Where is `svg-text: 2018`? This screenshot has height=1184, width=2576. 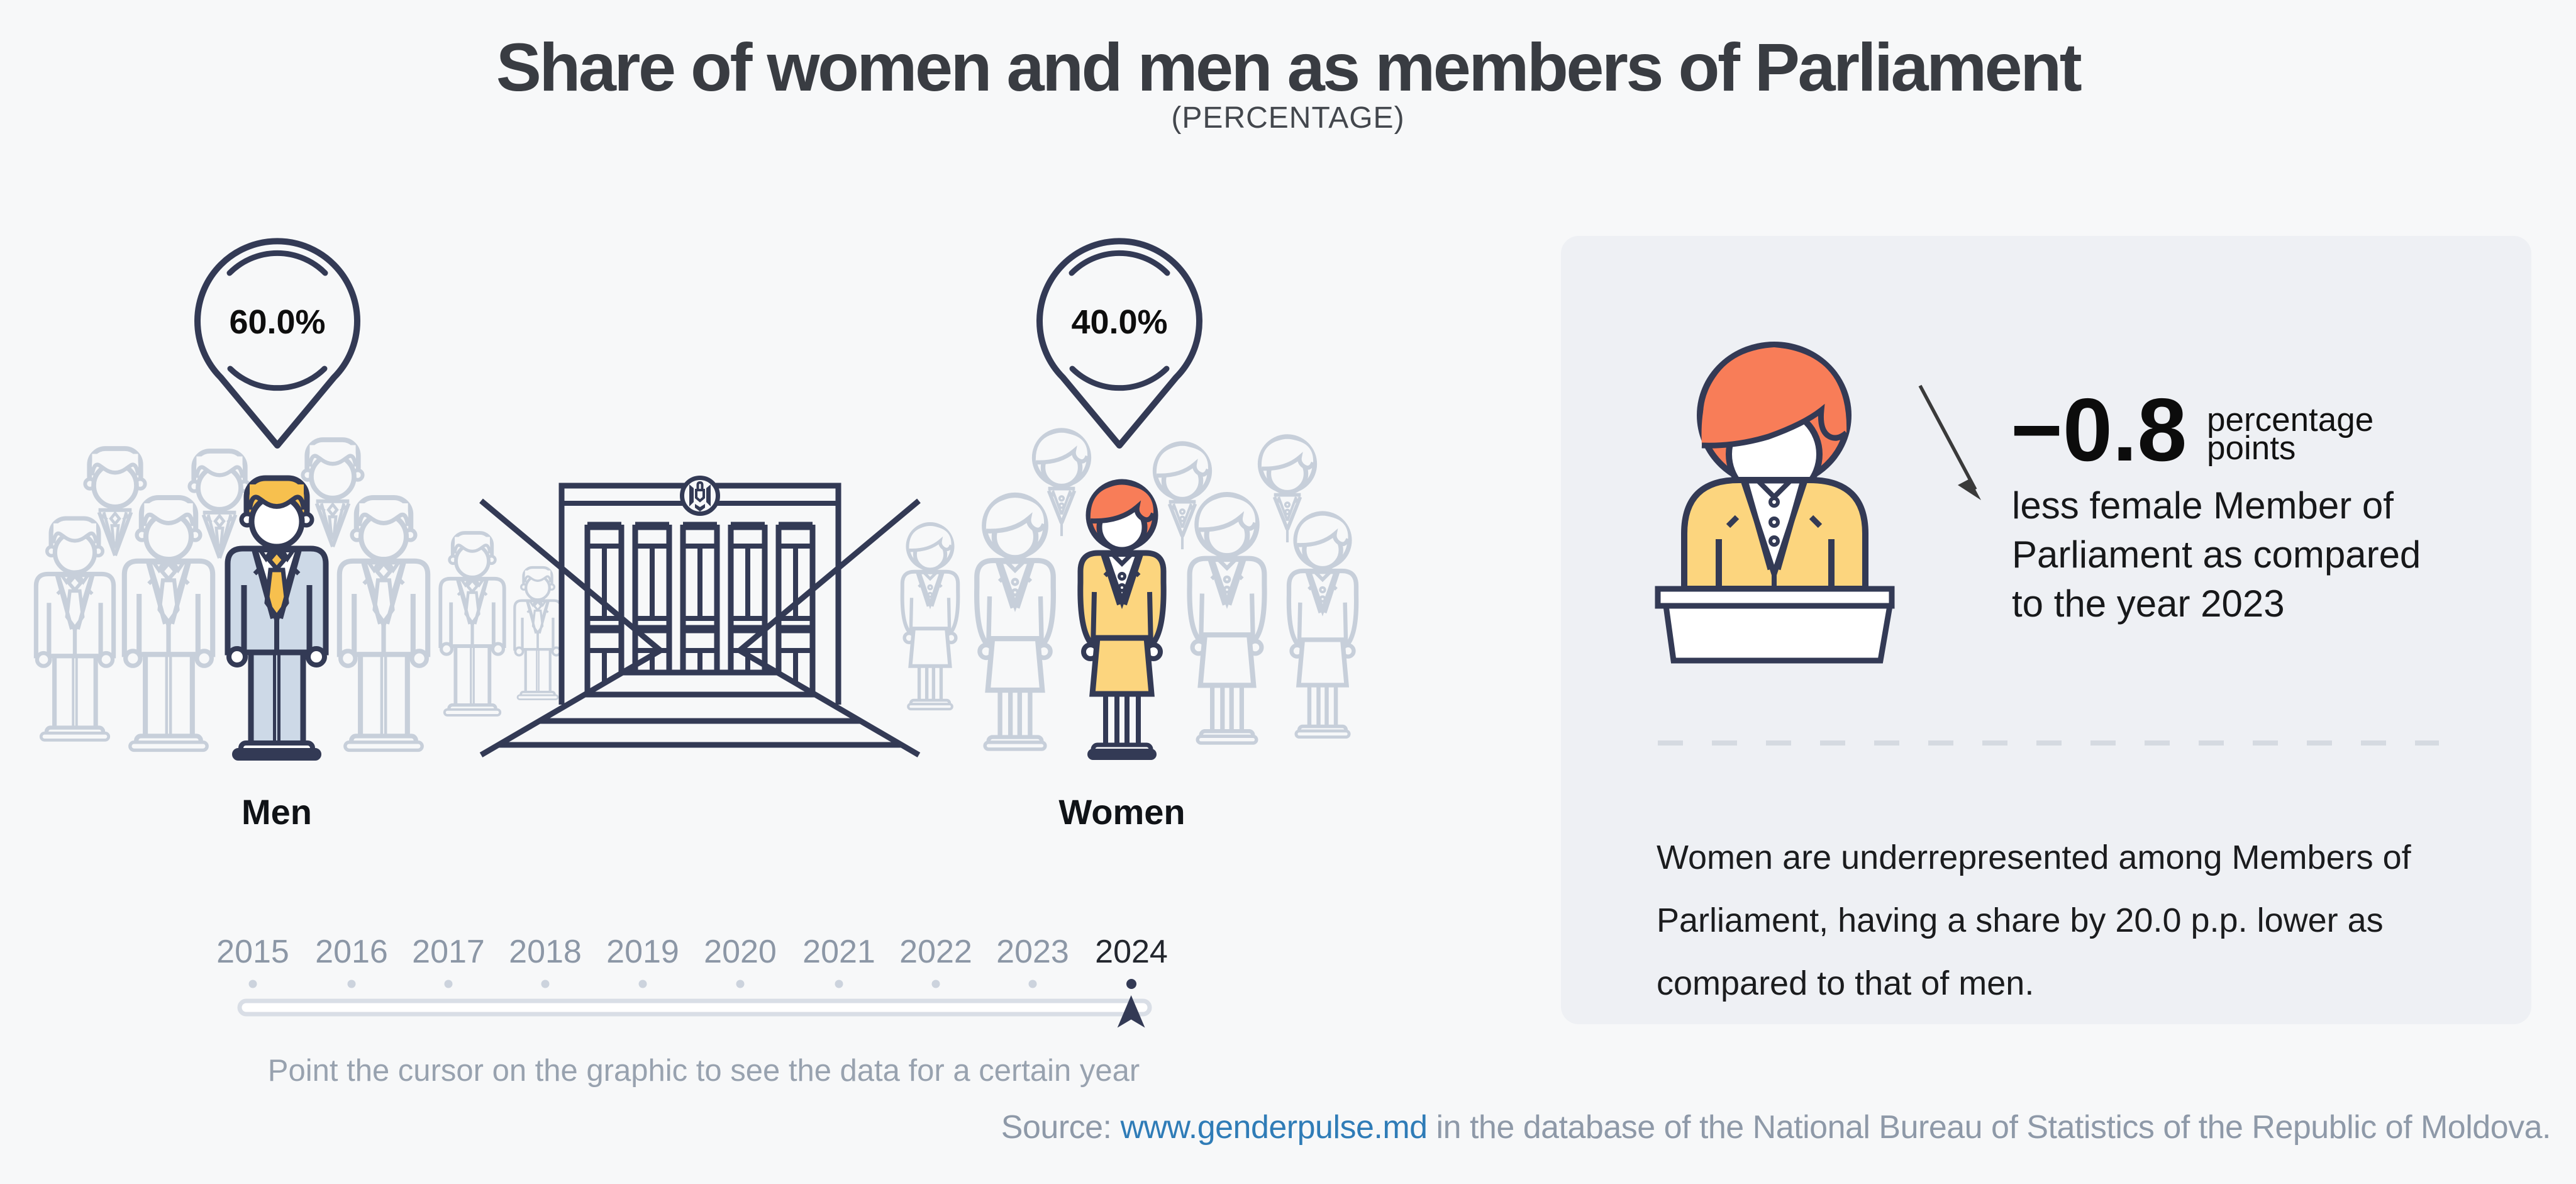
svg-text: 2018 is located at coordinates (545, 952).